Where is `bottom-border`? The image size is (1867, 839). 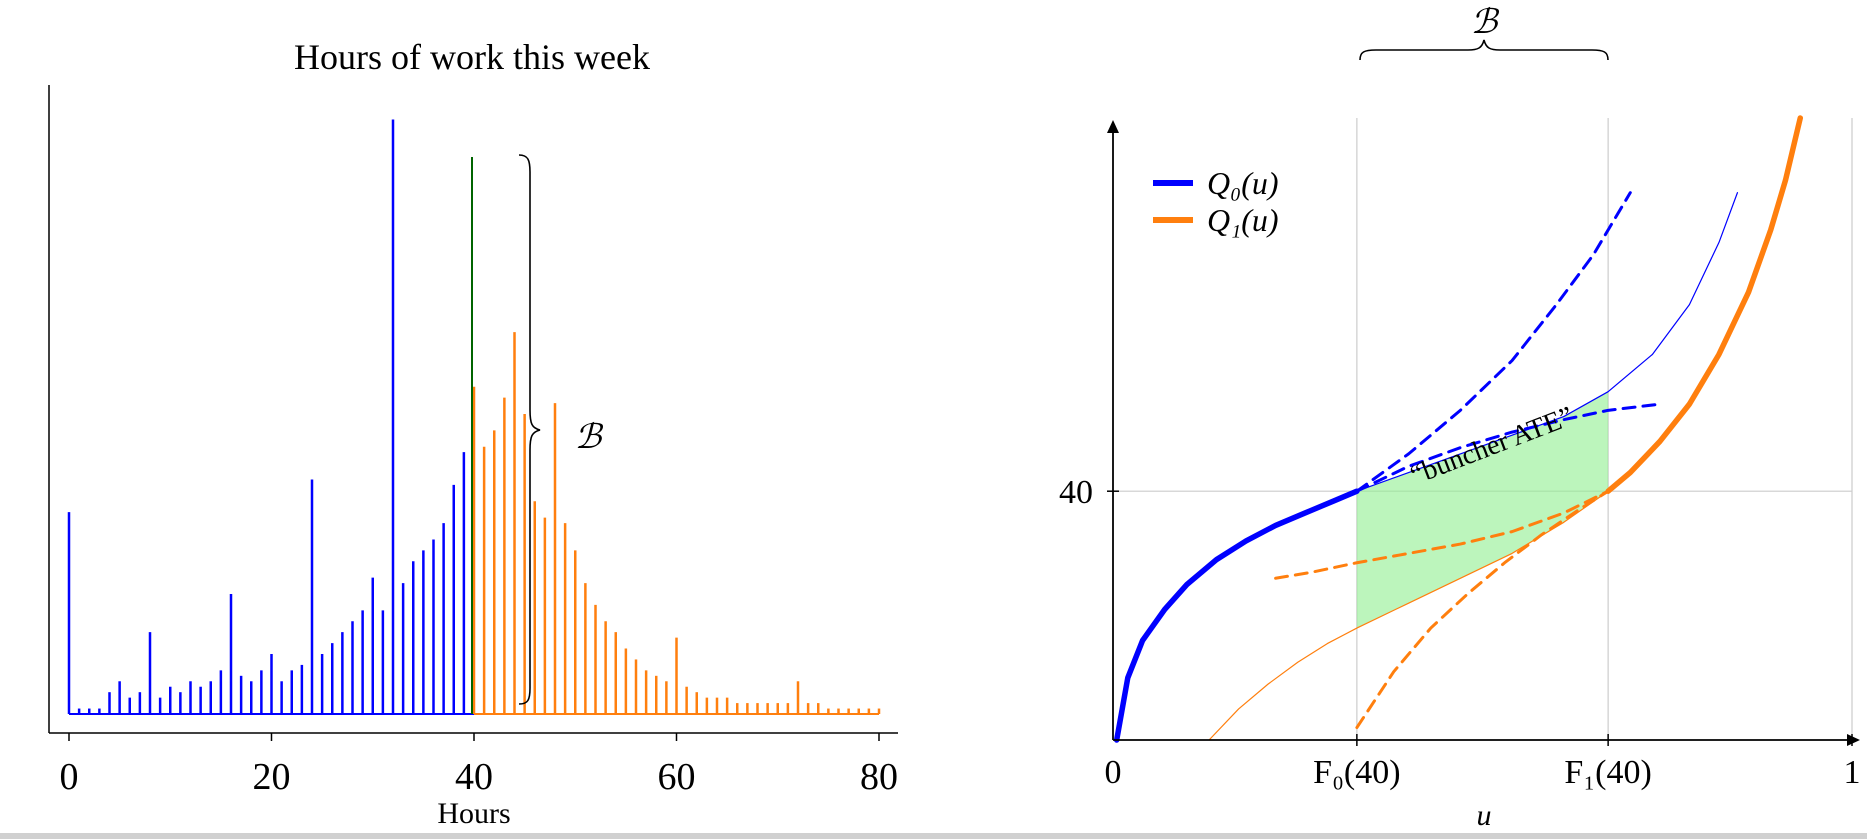 bottom-border is located at coordinates (933, 836).